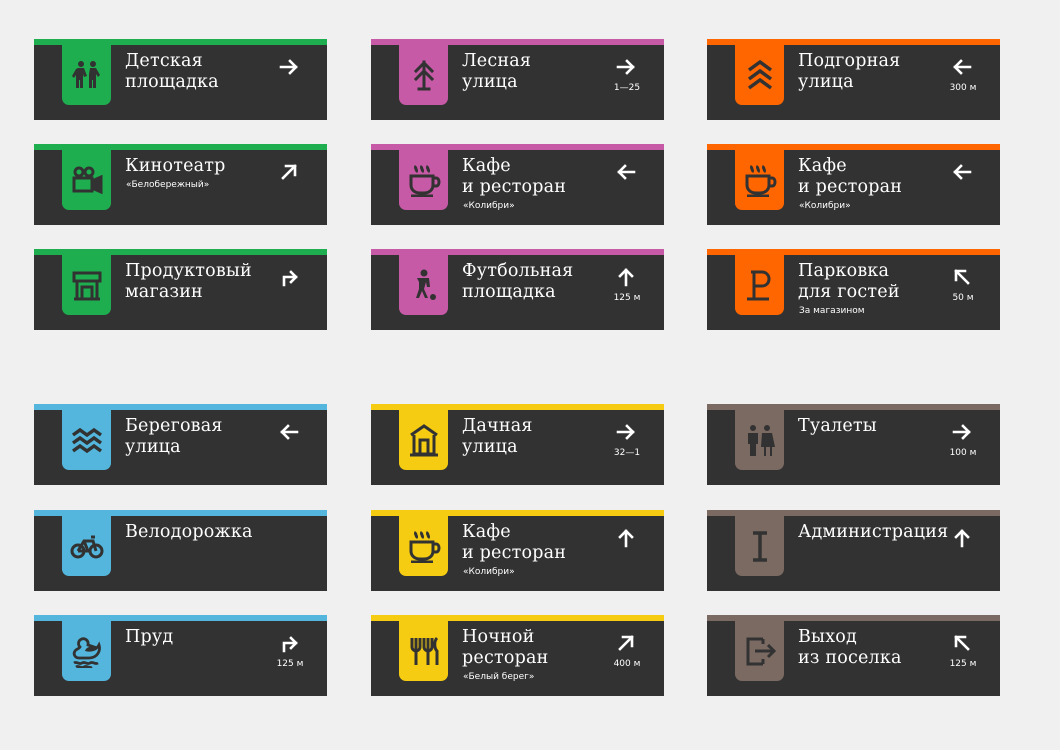  Describe the element at coordinates (853, 79) in the screenshot. I see `wayfinding-sign: Подгорная улица 300 м` at that location.